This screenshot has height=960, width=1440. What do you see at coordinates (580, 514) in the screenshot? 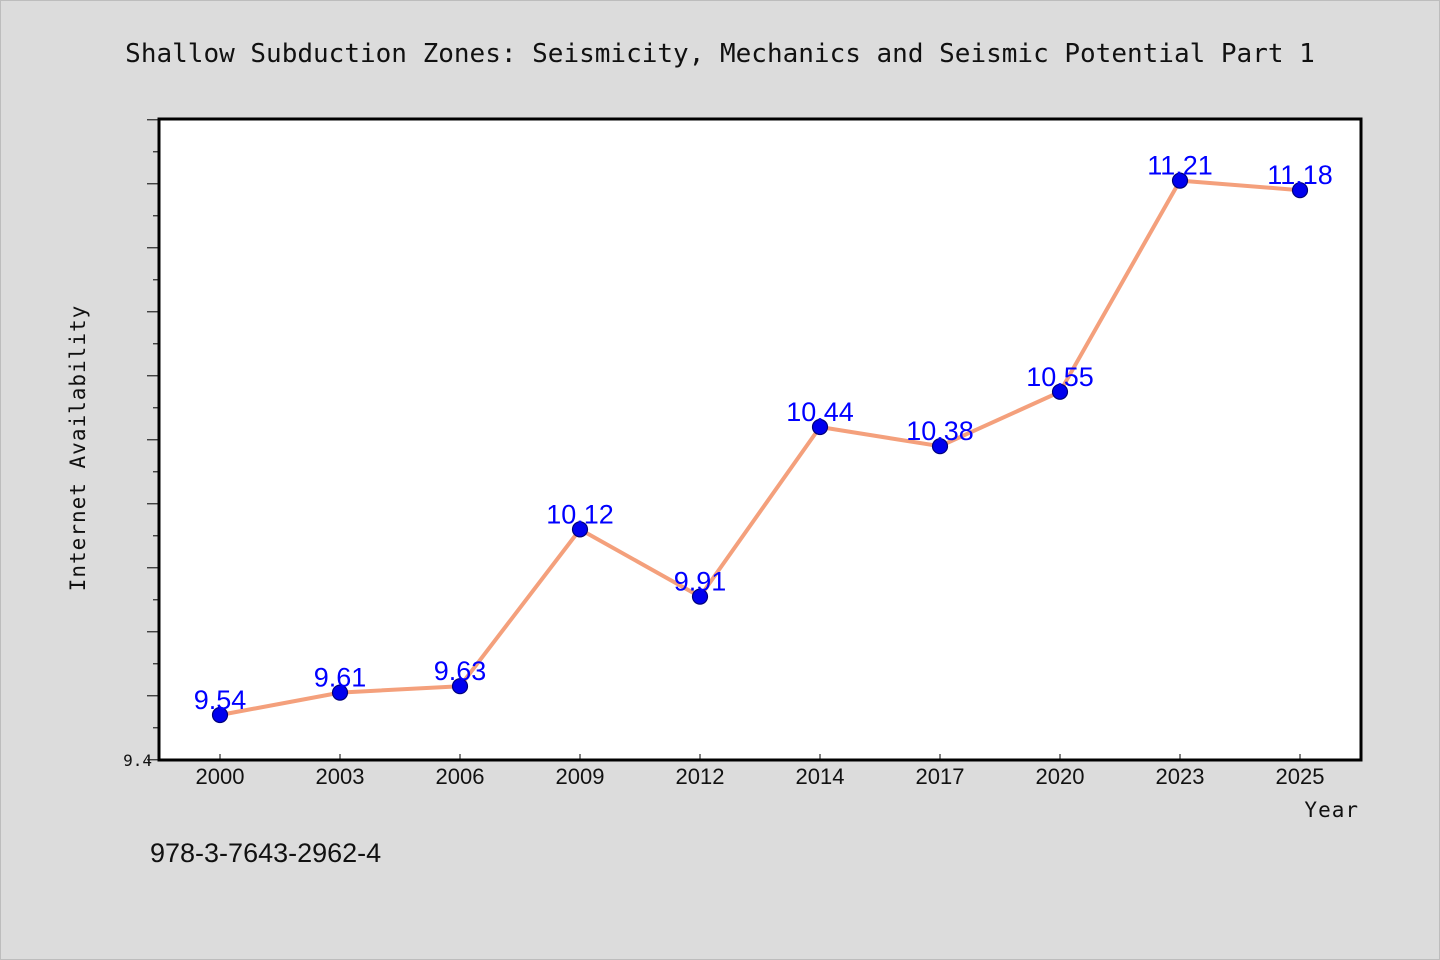
I see `data-label: 10.12` at bounding box center [580, 514].